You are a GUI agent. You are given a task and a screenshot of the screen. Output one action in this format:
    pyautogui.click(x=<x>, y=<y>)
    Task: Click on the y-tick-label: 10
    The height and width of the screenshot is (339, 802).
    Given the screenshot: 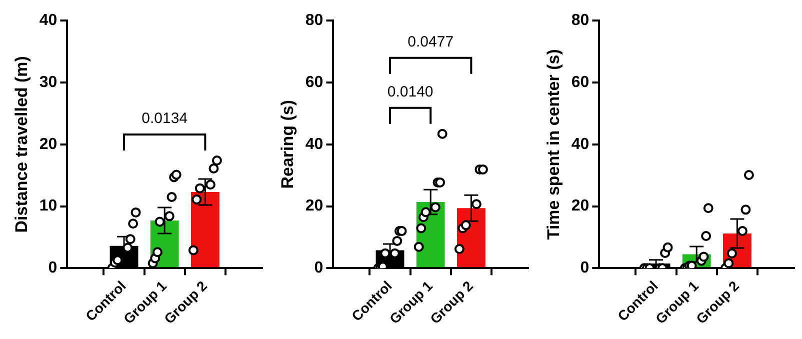 What is the action you would take?
    pyautogui.click(x=48, y=206)
    